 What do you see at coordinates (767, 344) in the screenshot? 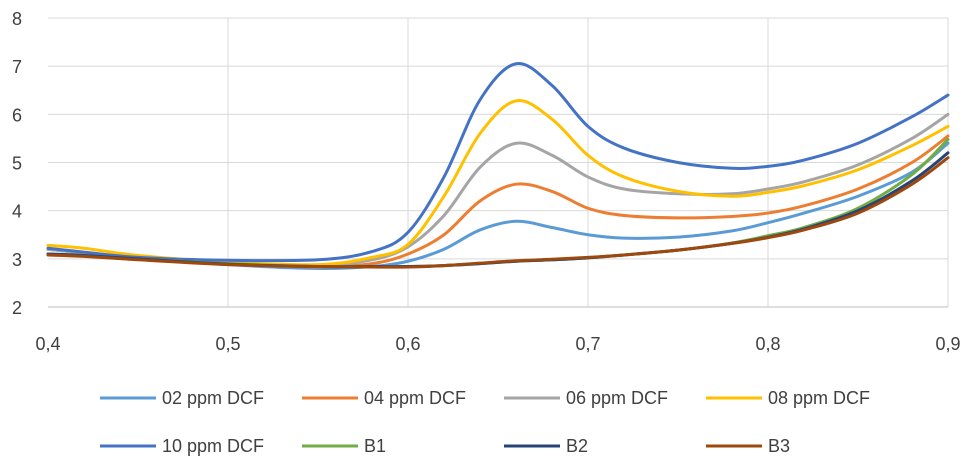
I see `x-tick-label: 0,8` at bounding box center [767, 344].